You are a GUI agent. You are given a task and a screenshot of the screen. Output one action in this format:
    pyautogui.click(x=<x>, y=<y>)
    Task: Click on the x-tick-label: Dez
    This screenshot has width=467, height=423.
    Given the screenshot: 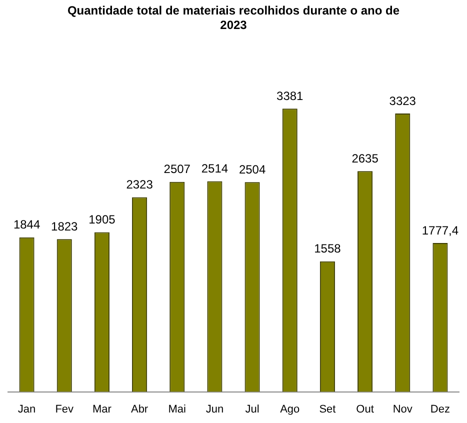 What is the action you would take?
    pyautogui.click(x=440, y=409)
    